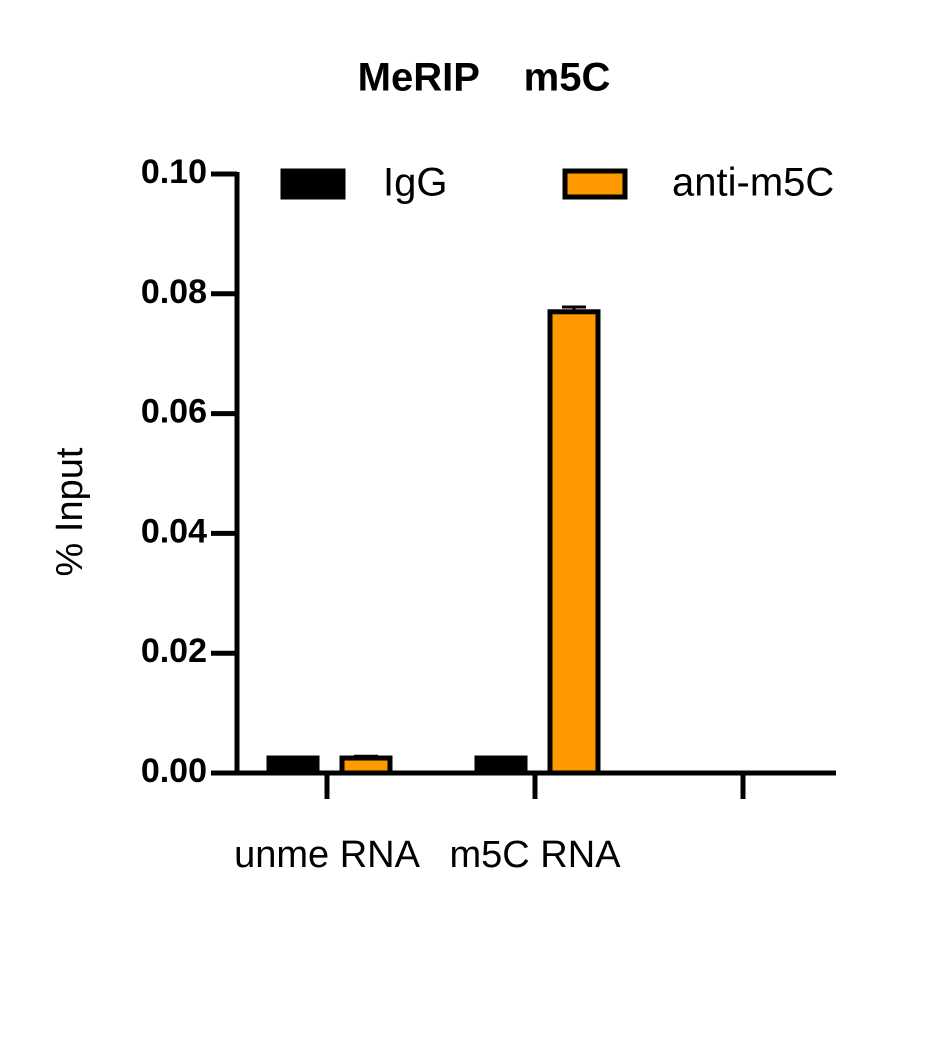  I want to click on y-tick-label: 0.10, so click(174, 172).